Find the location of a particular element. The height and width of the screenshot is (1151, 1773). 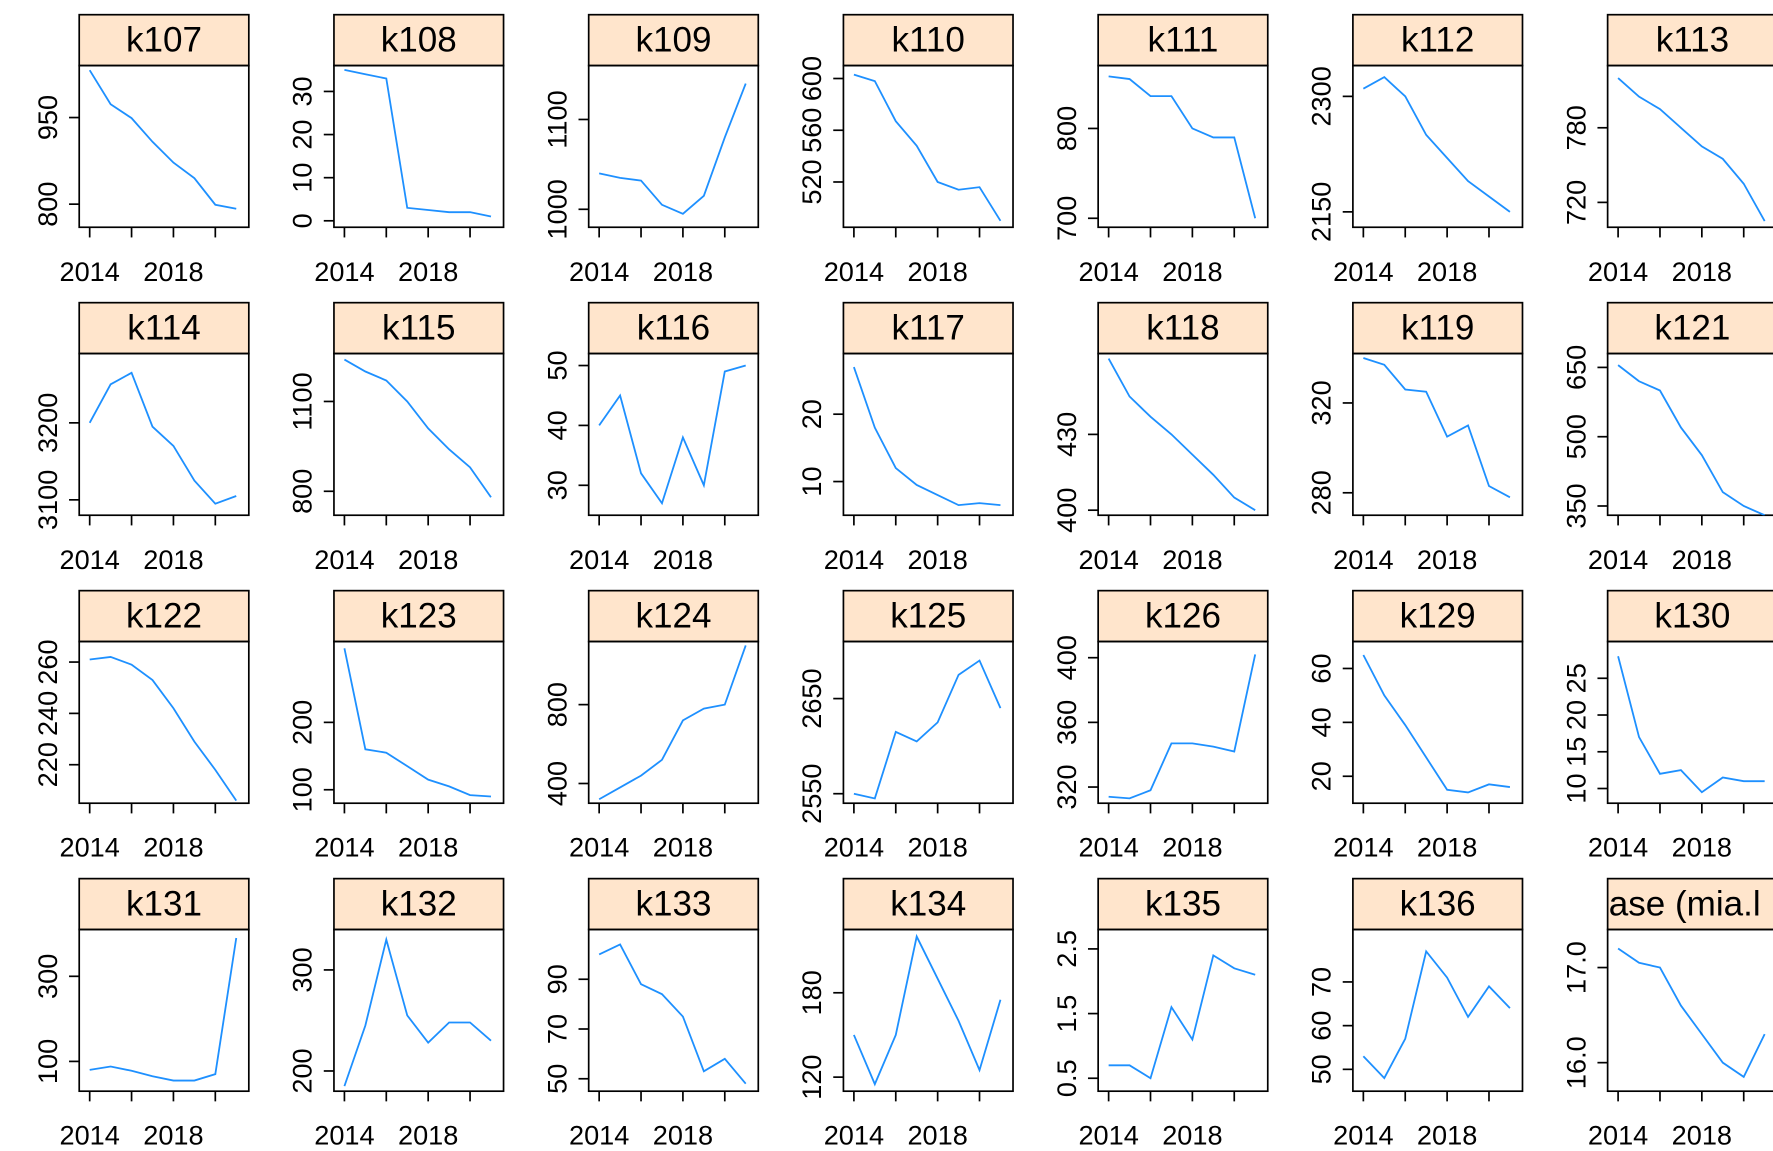

y-tick-label: 950 is located at coordinates (47, 117).